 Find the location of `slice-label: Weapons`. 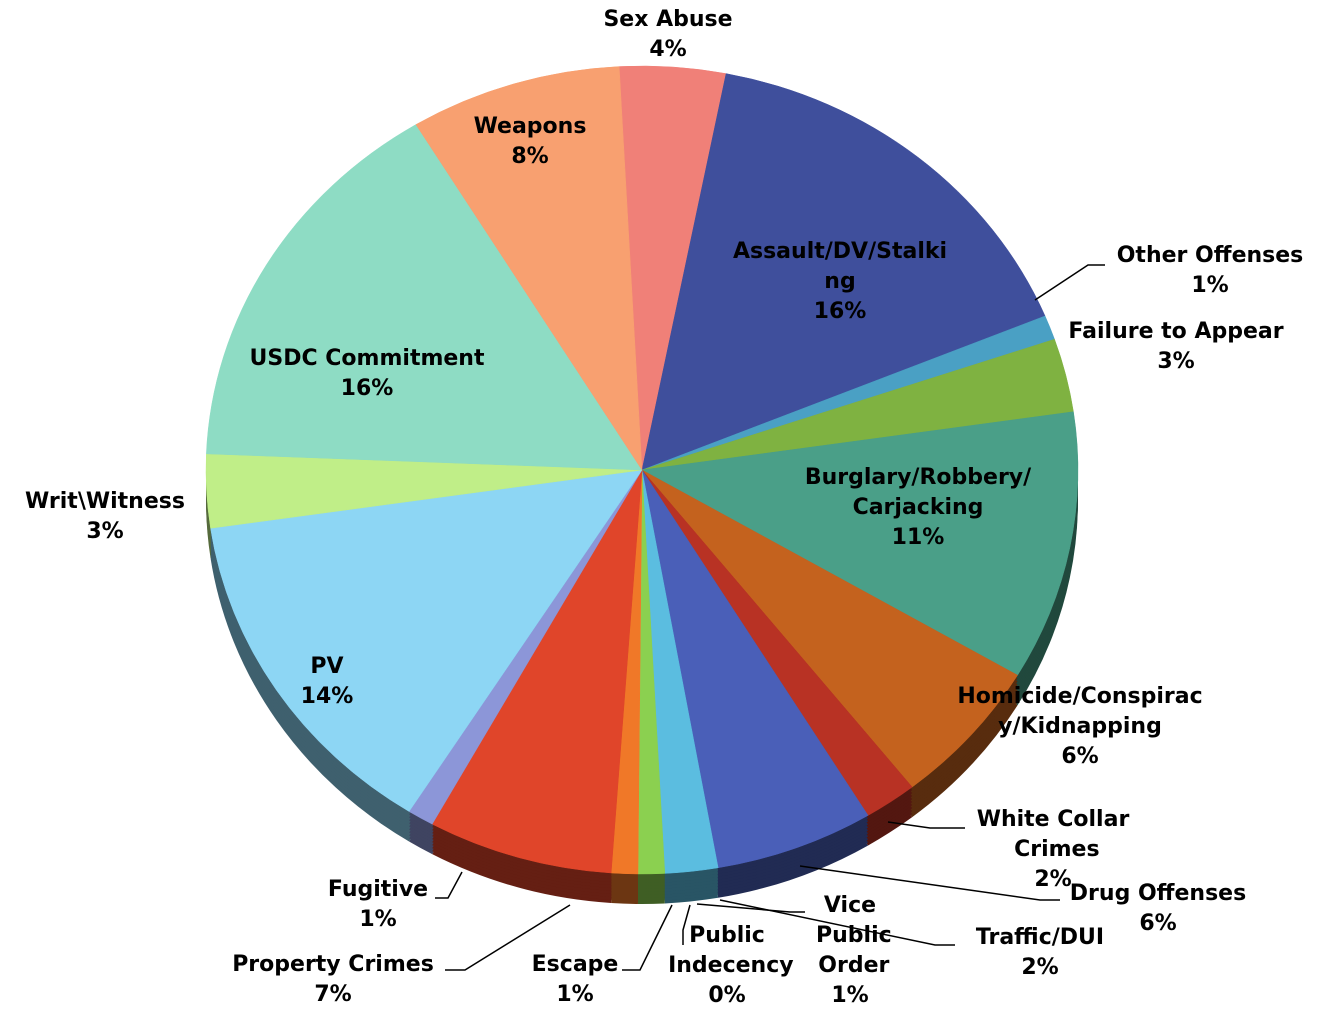

slice-label: Weapons is located at coordinates (530, 126).